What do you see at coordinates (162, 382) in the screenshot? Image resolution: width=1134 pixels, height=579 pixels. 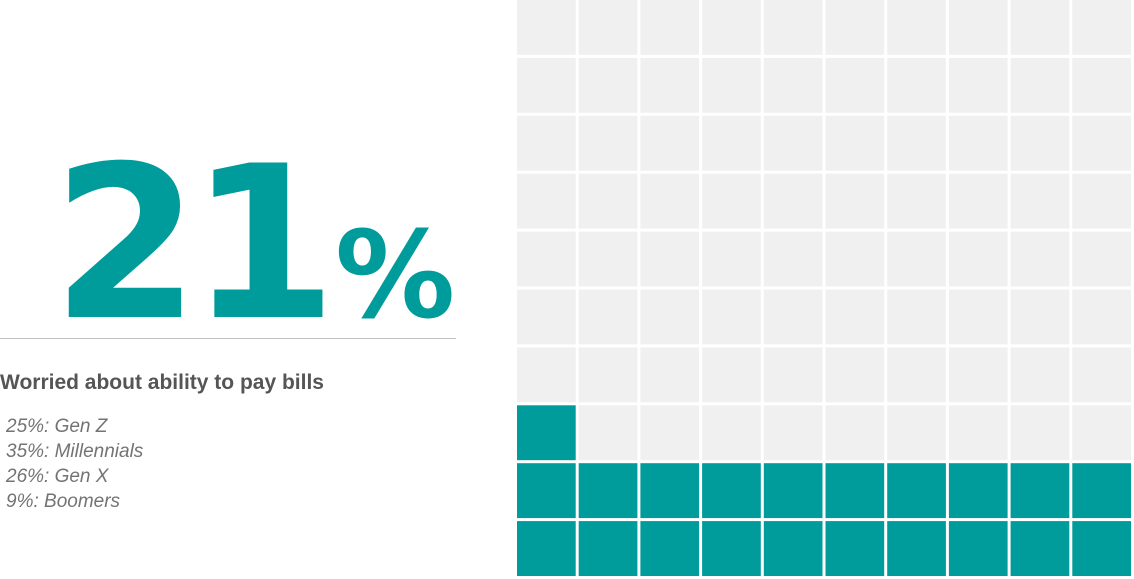 I see `stat-label: Worried about ability to pay bills` at bounding box center [162, 382].